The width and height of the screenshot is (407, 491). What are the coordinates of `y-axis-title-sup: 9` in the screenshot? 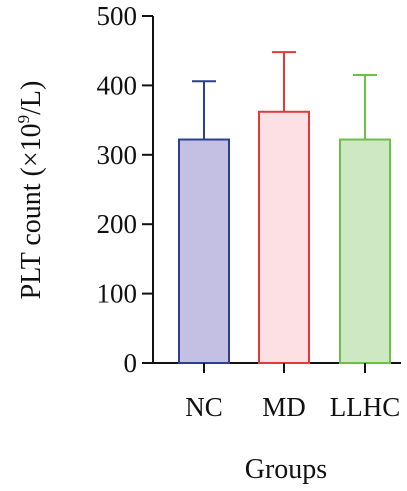 It's located at (23, 119).